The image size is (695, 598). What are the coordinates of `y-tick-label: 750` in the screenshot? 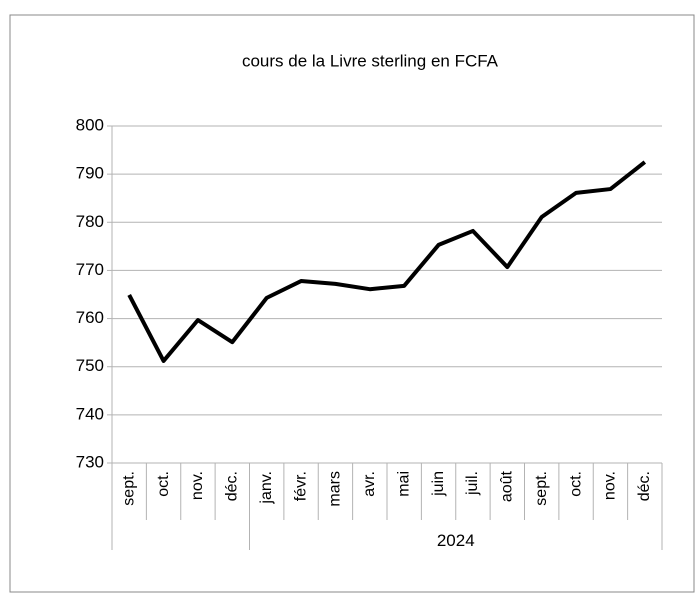 It's located at (90, 365).